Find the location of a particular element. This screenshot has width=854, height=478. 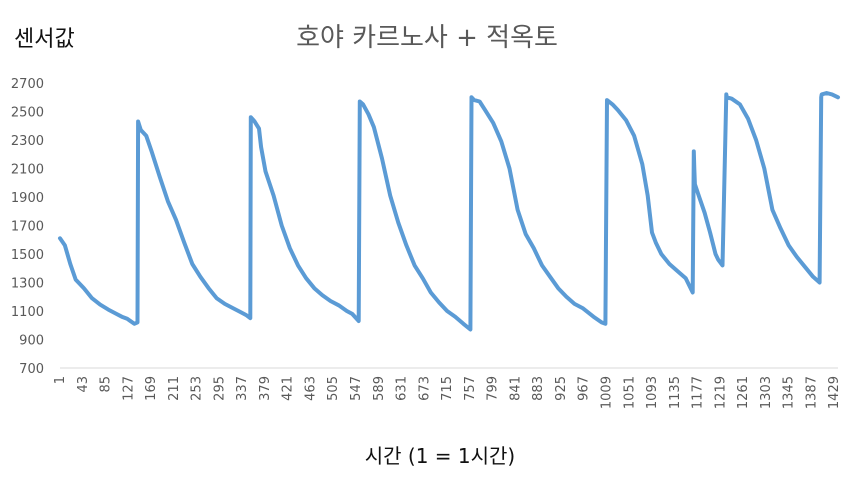

x-tick-label: 841 is located at coordinates (515, 388).